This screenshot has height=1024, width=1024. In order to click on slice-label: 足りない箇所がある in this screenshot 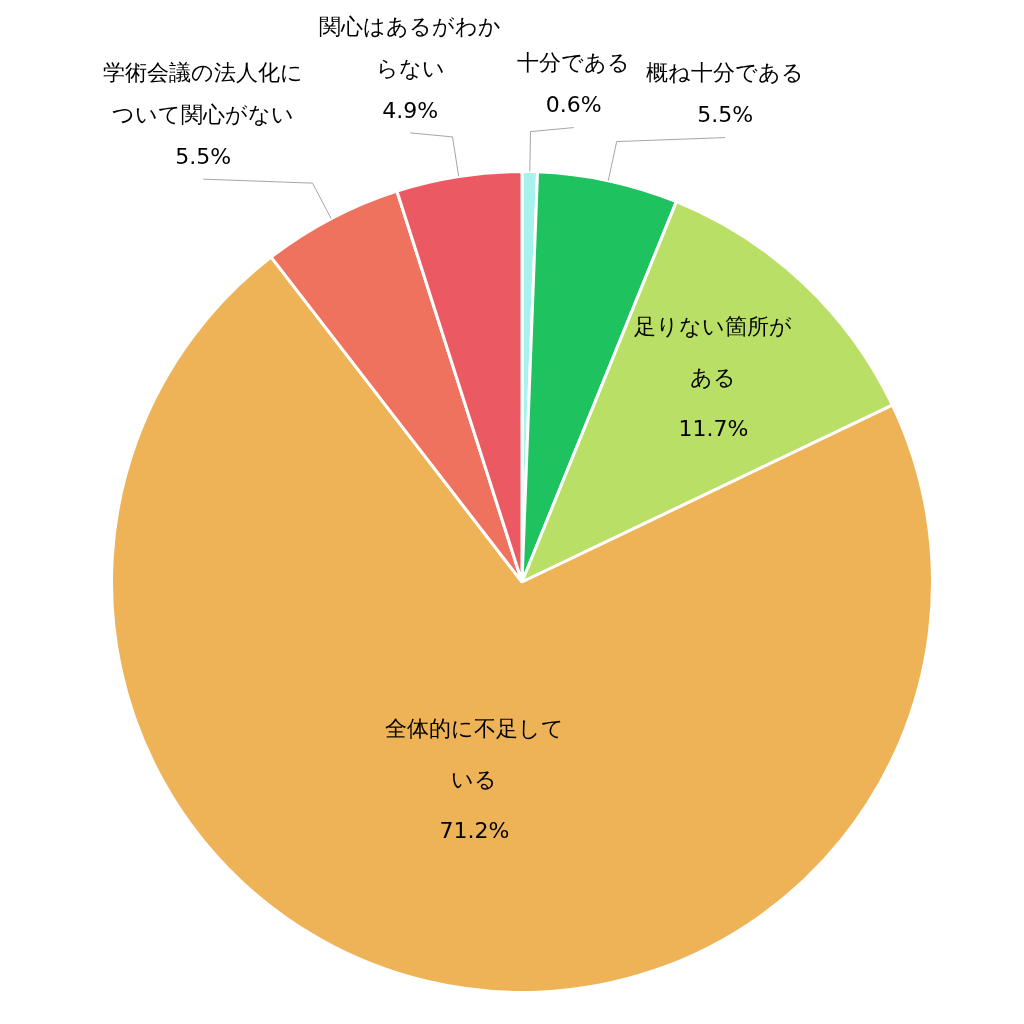, I will do `click(713, 351)`.